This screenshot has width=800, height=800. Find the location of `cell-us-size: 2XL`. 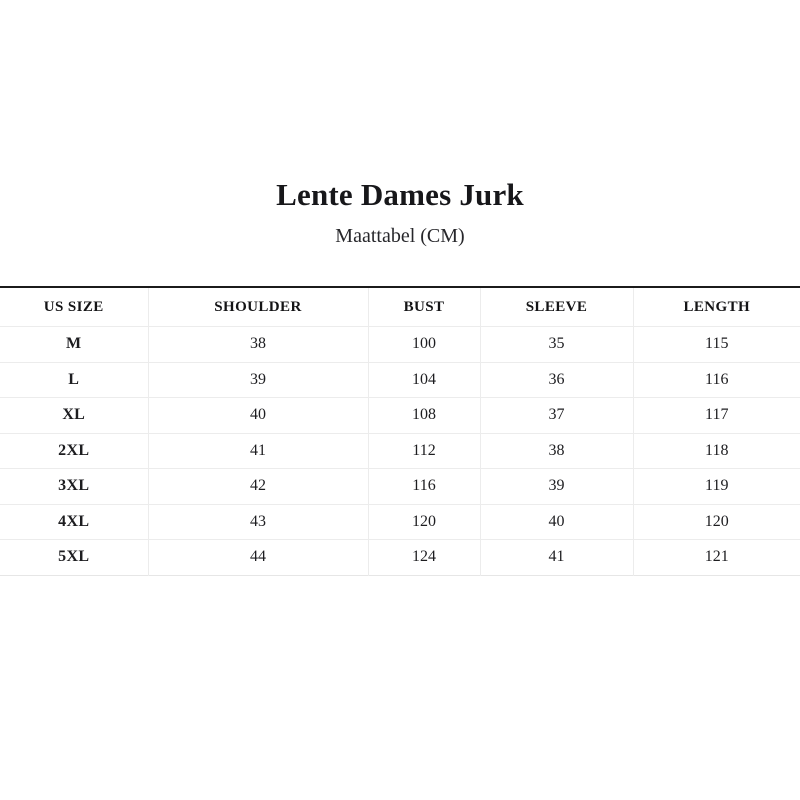

cell-us-size: 2XL is located at coordinates (74, 451).